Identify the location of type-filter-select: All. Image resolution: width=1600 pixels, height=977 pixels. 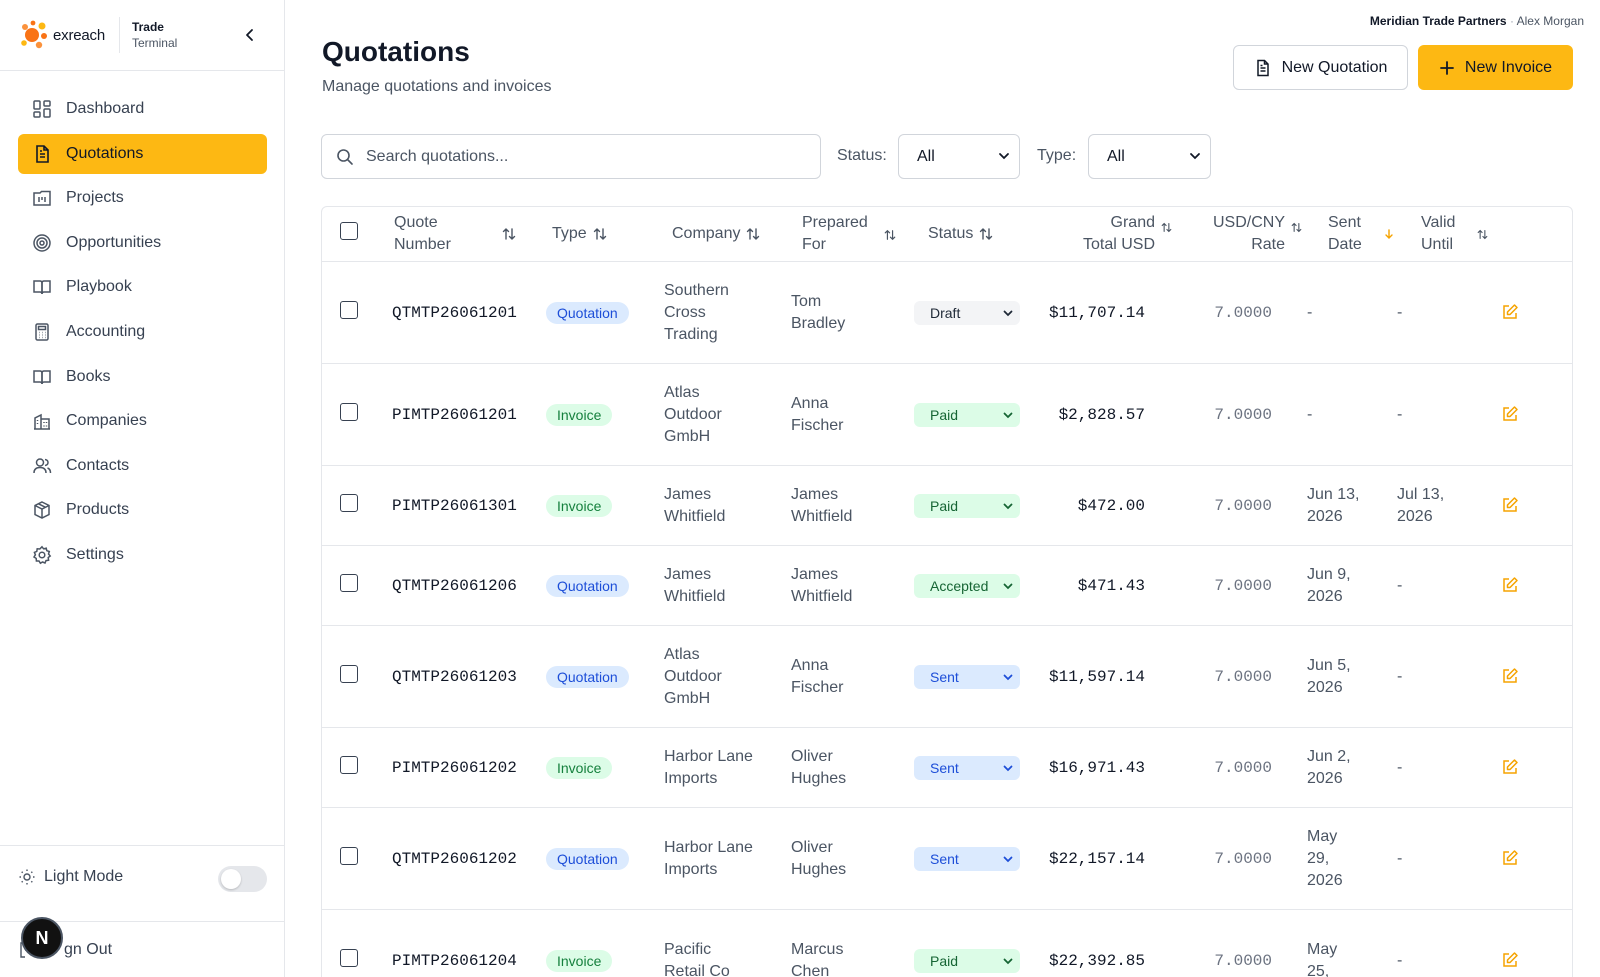
(1149, 156).